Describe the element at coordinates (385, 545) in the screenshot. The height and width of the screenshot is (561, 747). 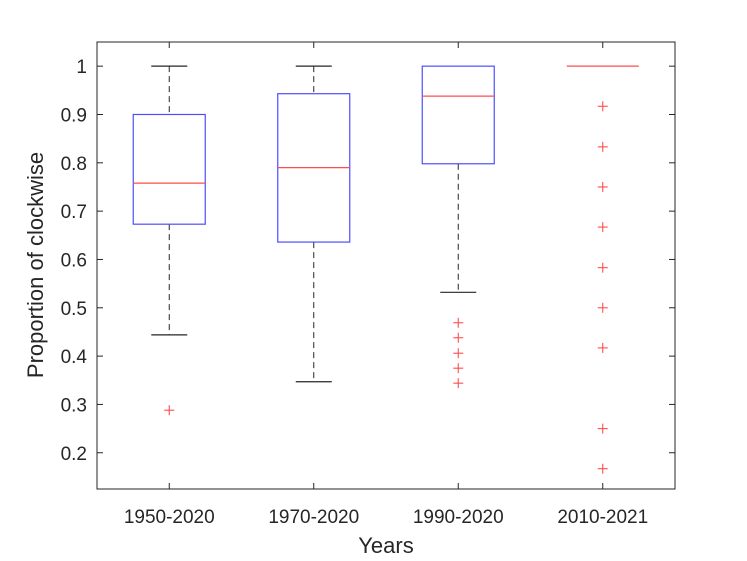
I see `x-axis-label: Years` at that location.